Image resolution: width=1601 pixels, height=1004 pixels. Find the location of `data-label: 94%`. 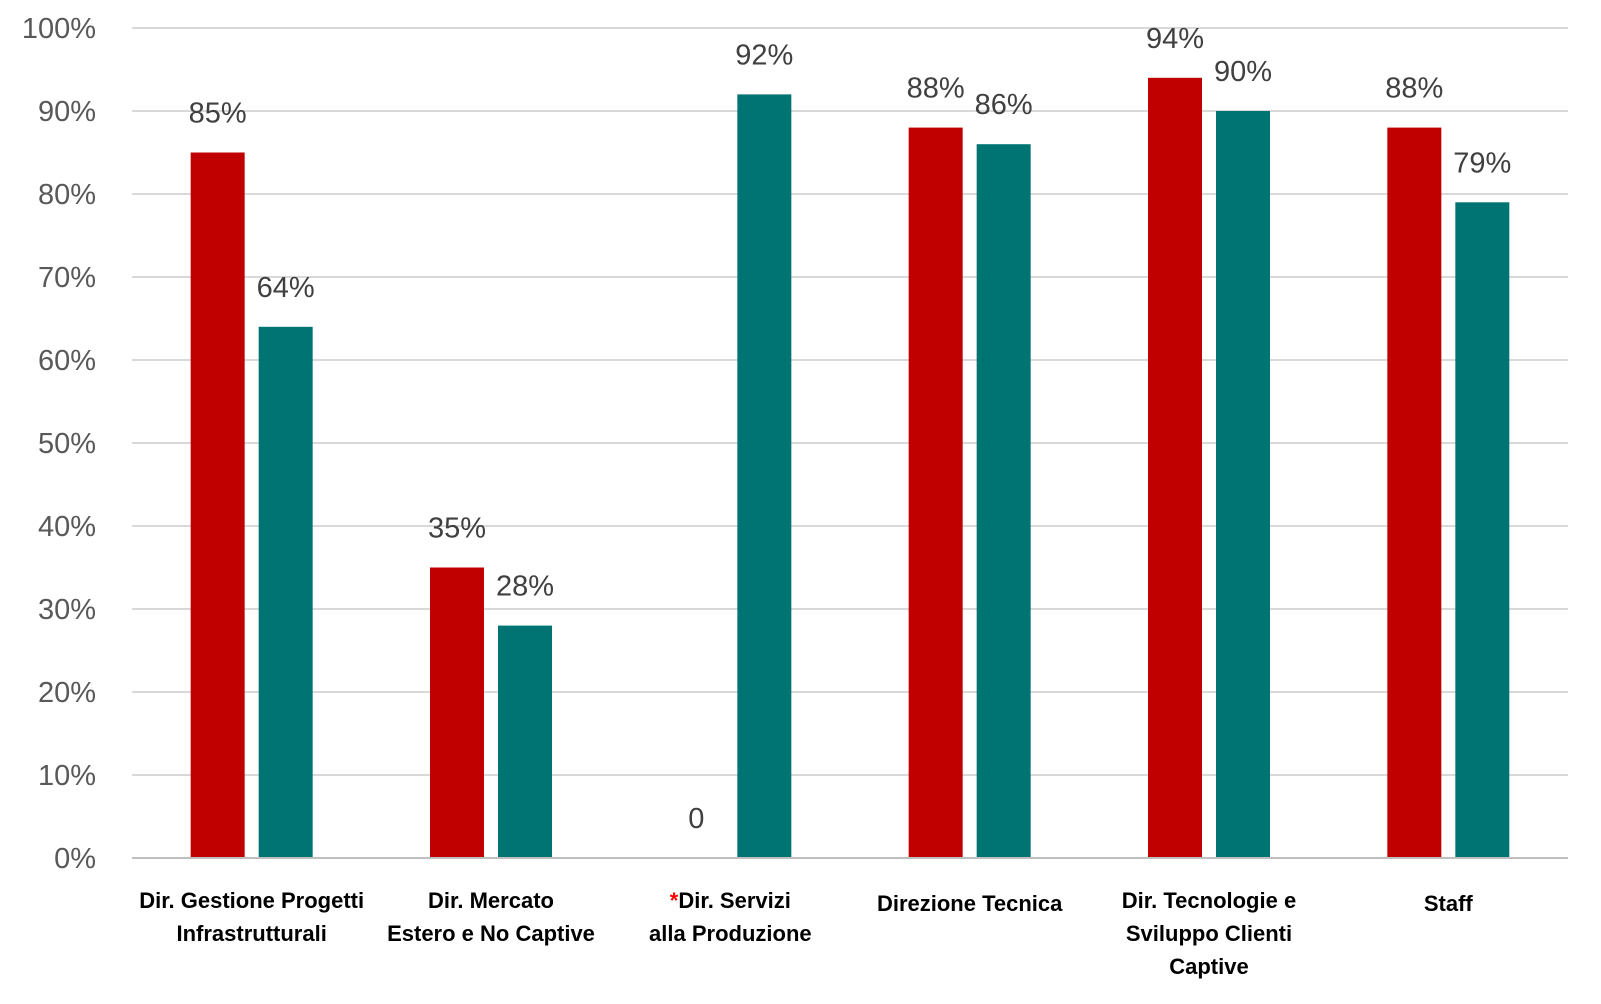

data-label: 94% is located at coordinates (1175, 39).